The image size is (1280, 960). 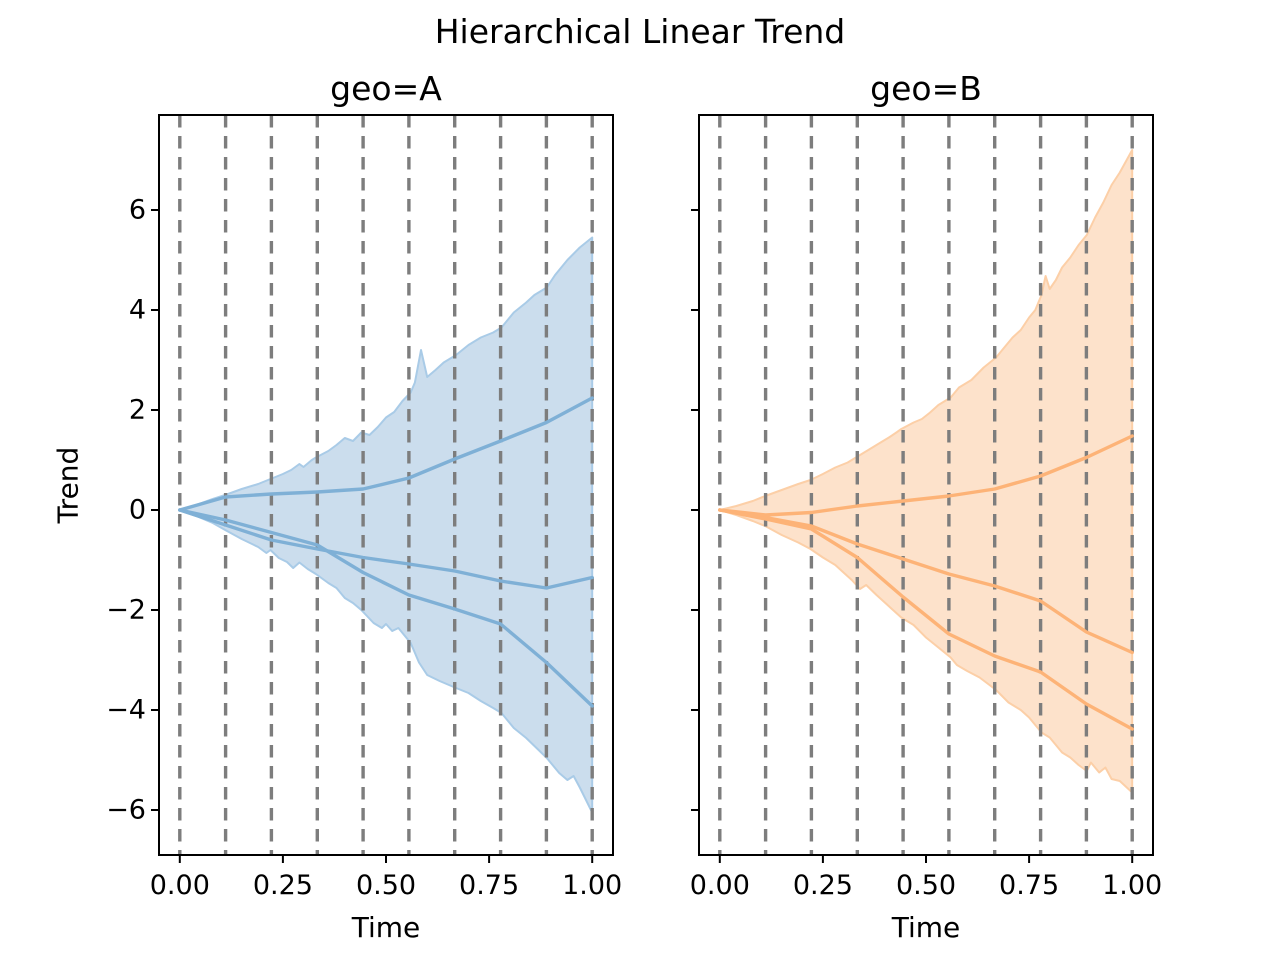 What do you see at coordinates (126, 810) in the screenshot?
I see `y-tick-label: −6` at bounding box center [126, 810].